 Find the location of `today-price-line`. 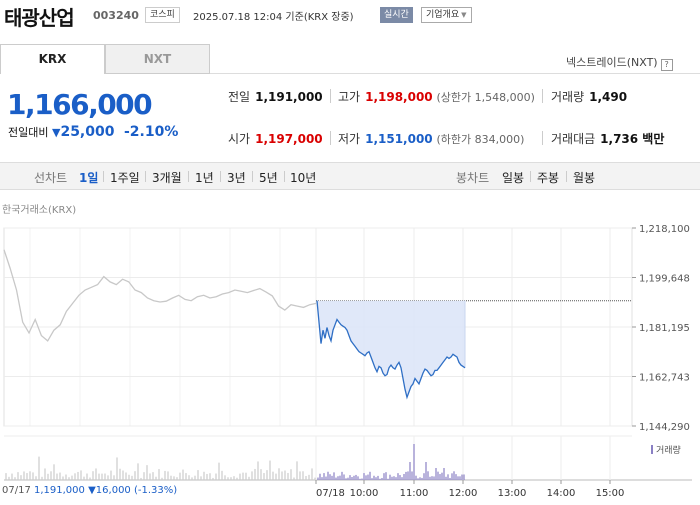

today-price-line is located at coordinates (391, 350).